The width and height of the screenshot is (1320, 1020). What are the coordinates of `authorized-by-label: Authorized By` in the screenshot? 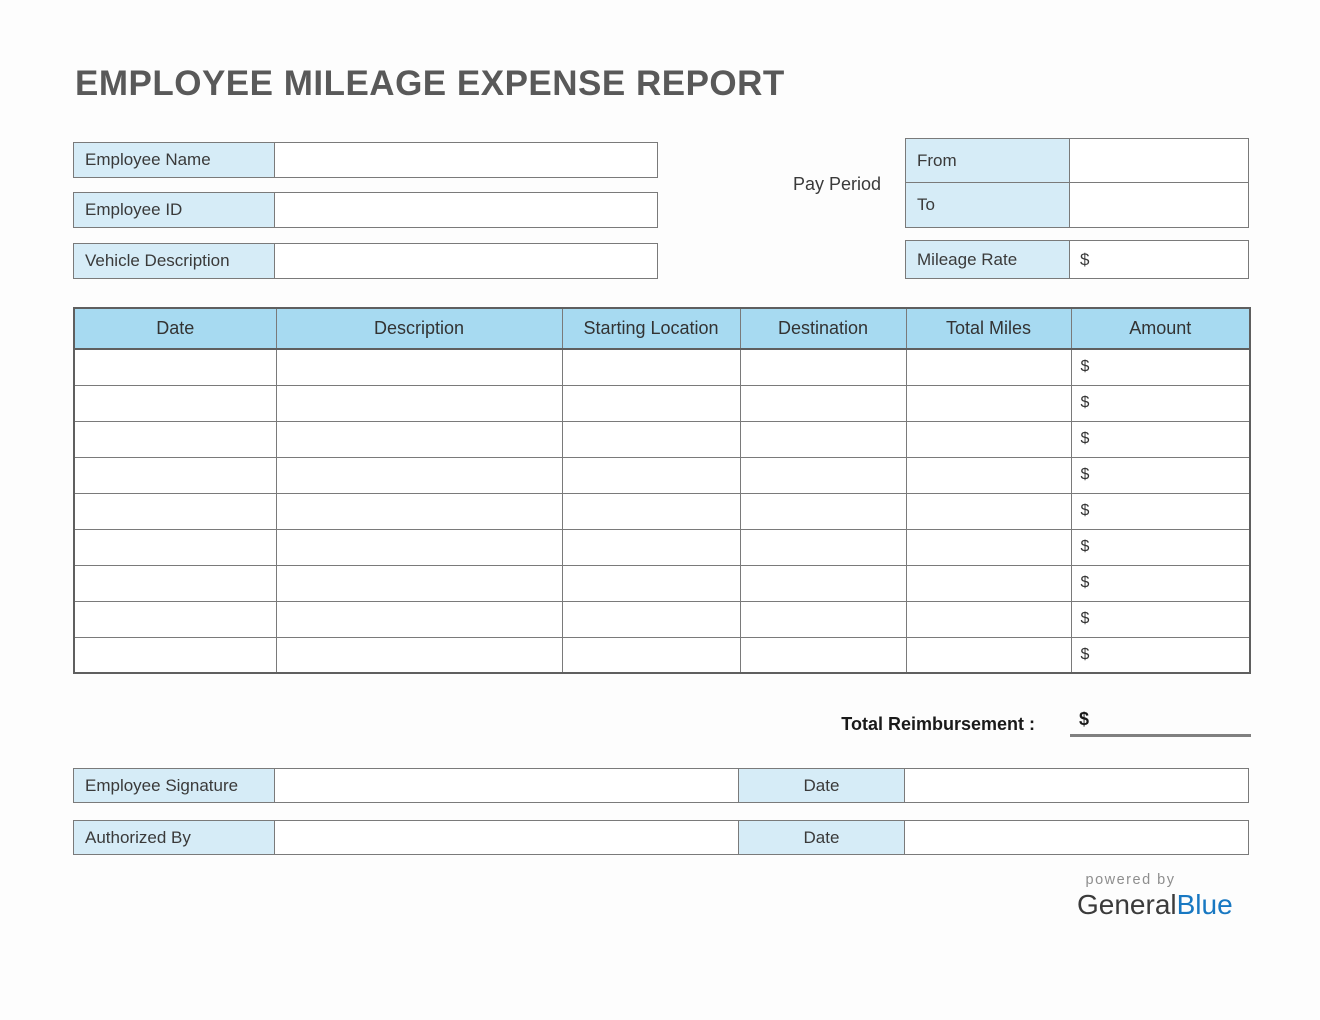 It's located at (174, 837).